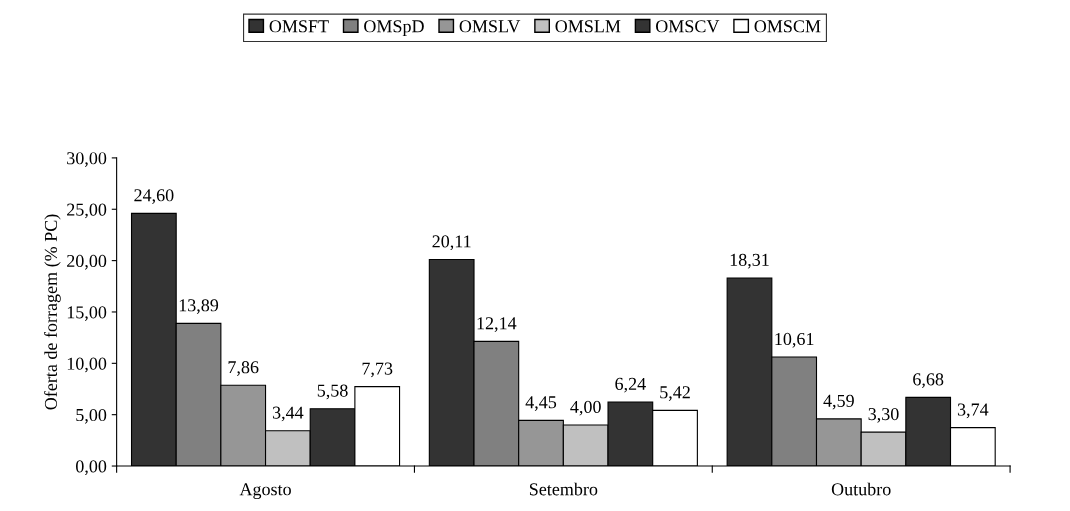  What do you see at coordinates (91, 416) in the screenshot?
I see `y-tick-label: 5,00` at bounding box center [91, 416].